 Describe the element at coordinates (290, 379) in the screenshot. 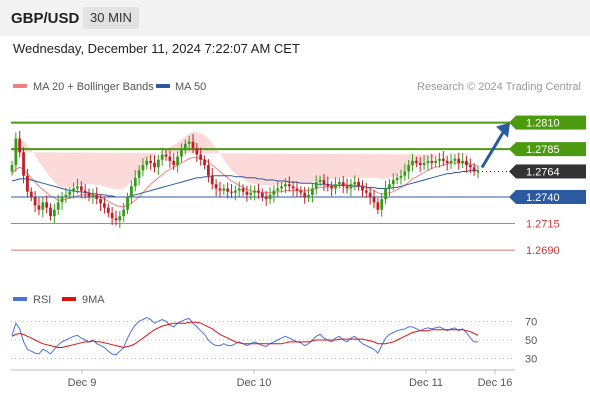

I see `x-axis: Dec 9 Dec 10 Dec 11 Dec 16` at that location.